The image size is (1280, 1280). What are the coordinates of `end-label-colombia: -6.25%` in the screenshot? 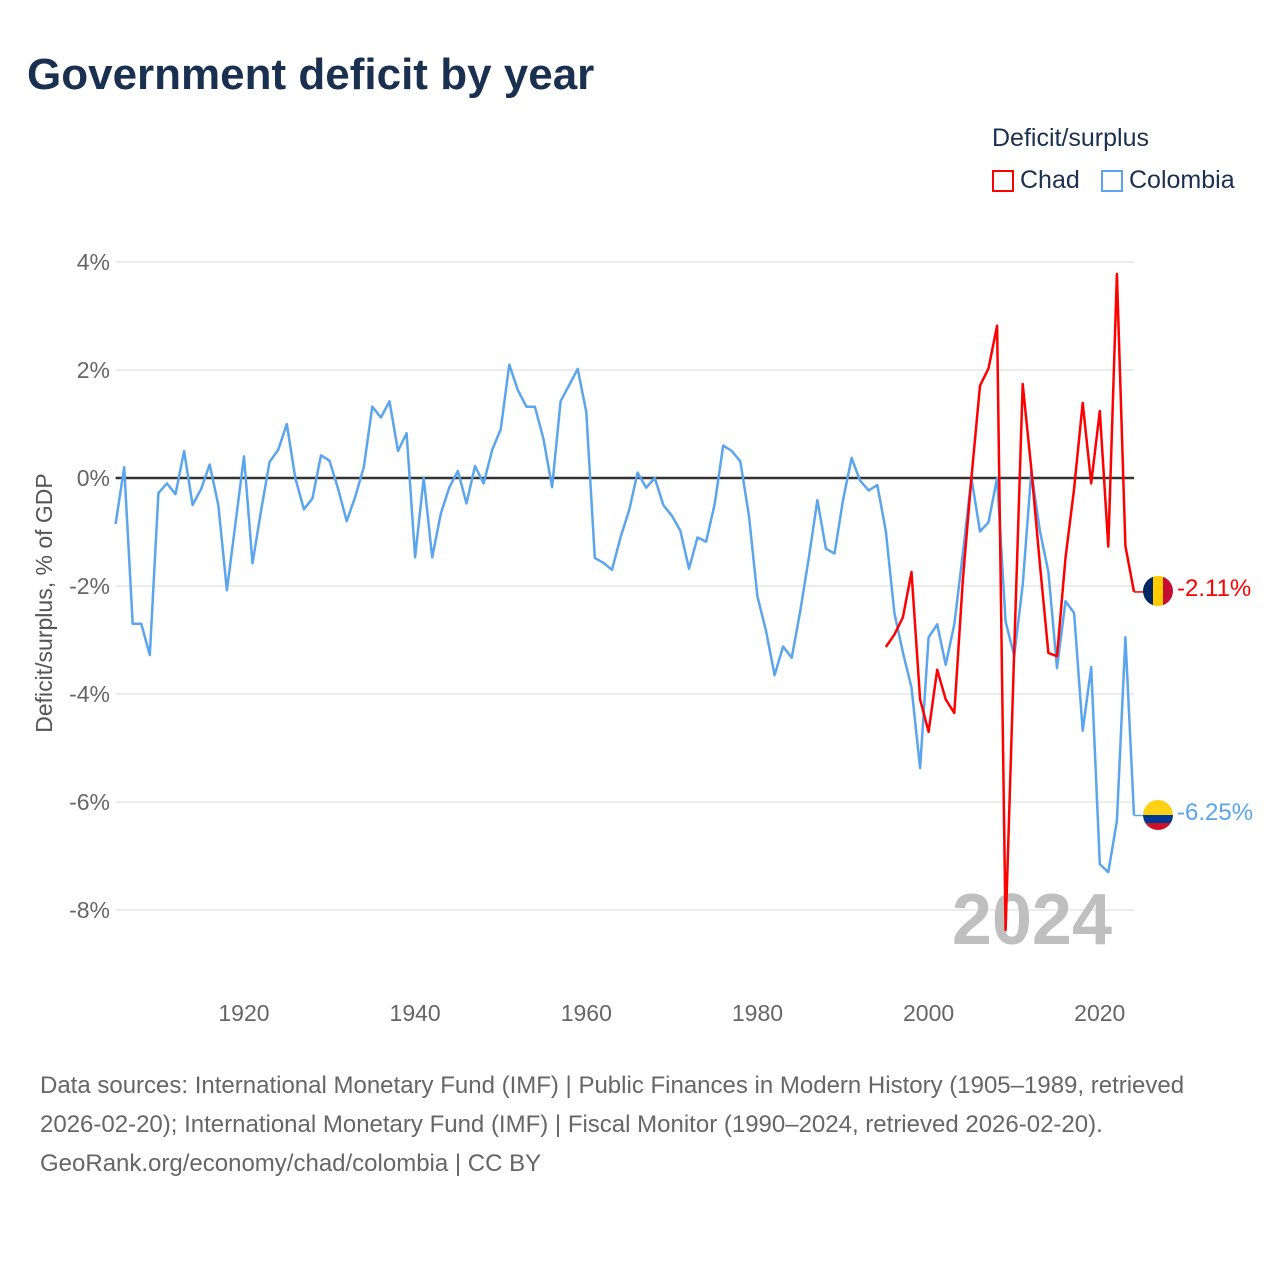 It's located at (1215, 812).